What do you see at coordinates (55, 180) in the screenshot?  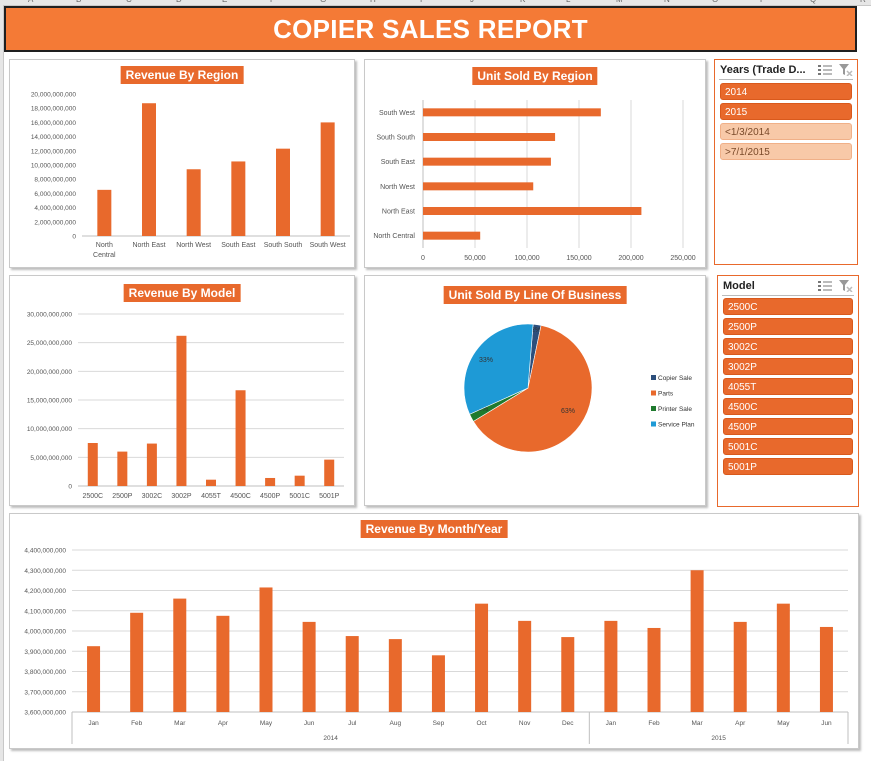 I see `y-tick-label: 8,000,000,000` at bounding box center [55, 180].